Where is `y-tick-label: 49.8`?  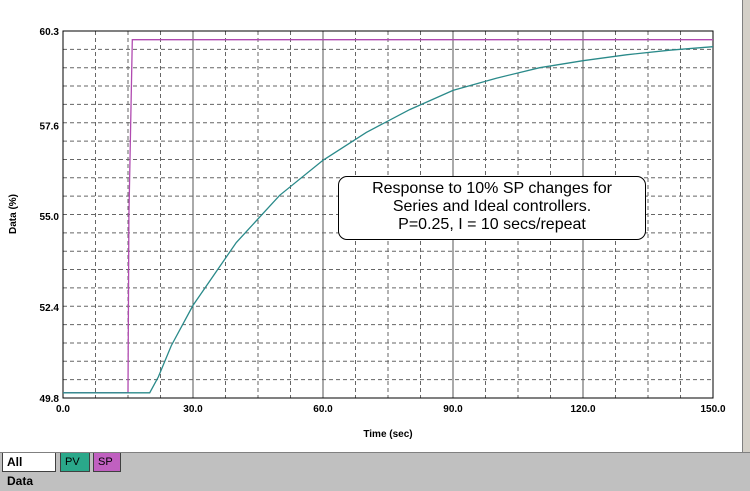 y-tick-label: 49.8 is located at coordinates (50, 399).